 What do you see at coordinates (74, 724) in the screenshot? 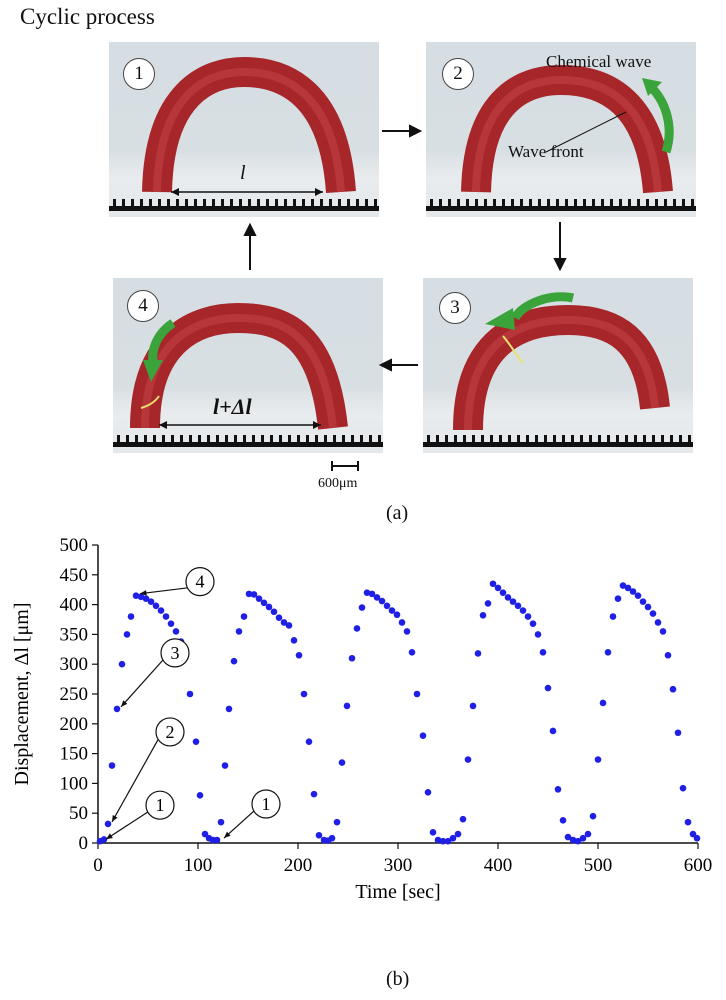
I see `y-tick-label: 200` at bounding box center [74, 724].